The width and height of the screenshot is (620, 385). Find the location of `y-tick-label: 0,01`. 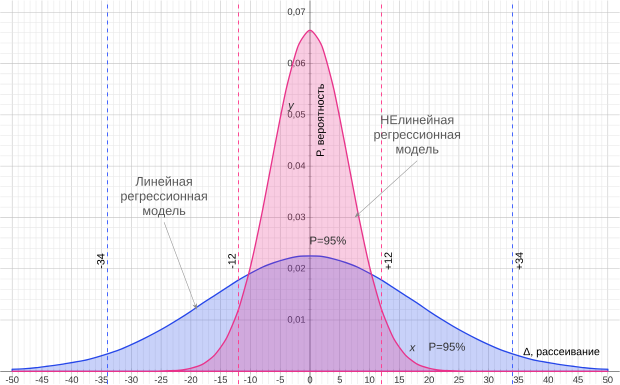

y-tick-label: 0,01 is located at coordinates (297, 320).